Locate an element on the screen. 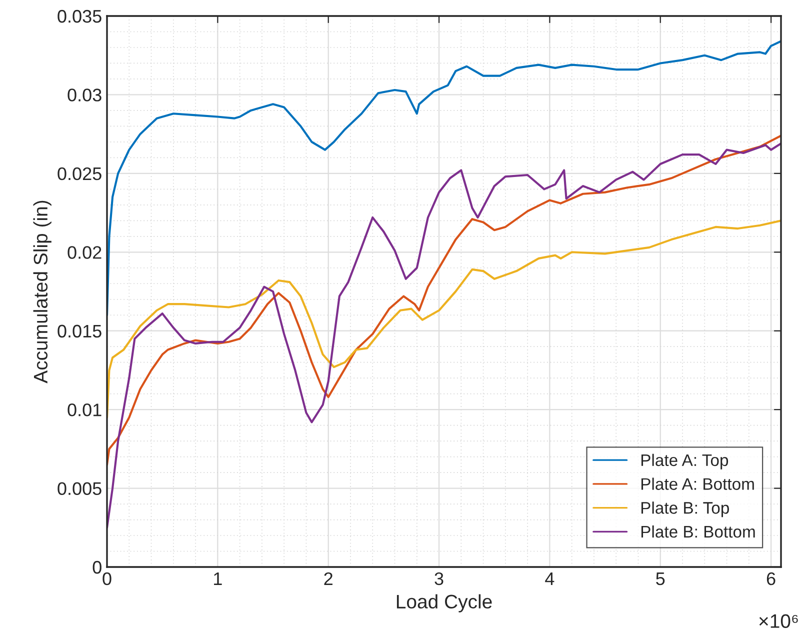  y-tick-label: 0.02 is located at coordinates (85, 252).